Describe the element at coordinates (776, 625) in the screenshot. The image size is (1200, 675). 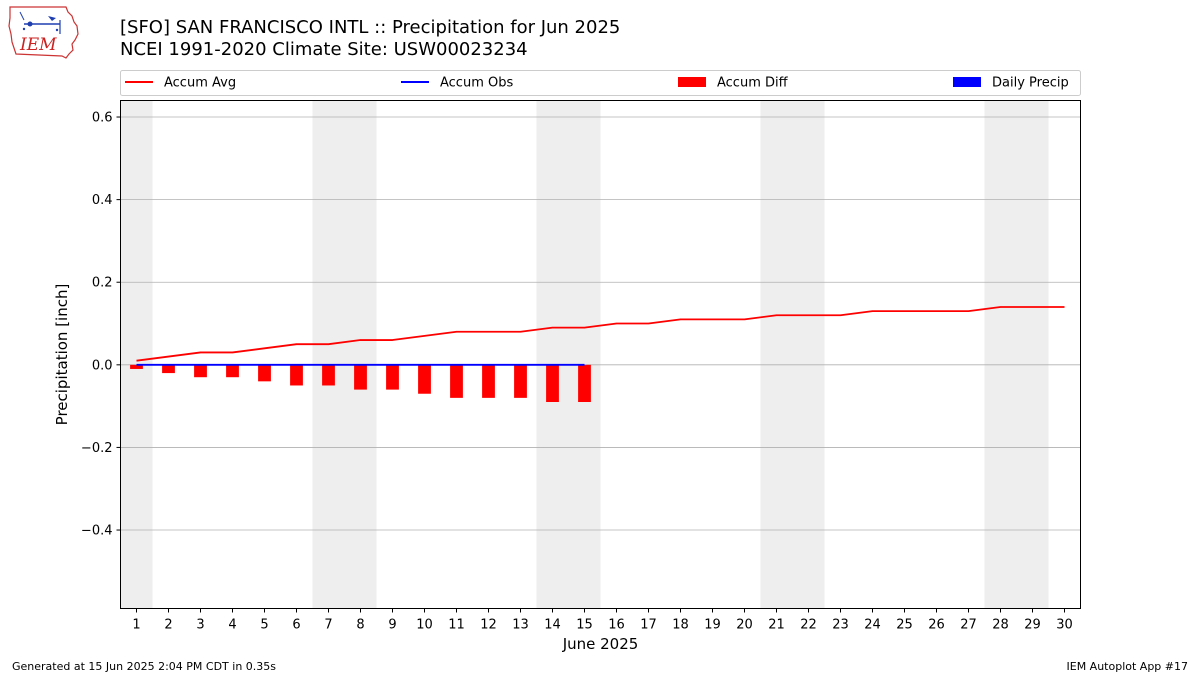
I see `x-tick-label: 21` at that location.